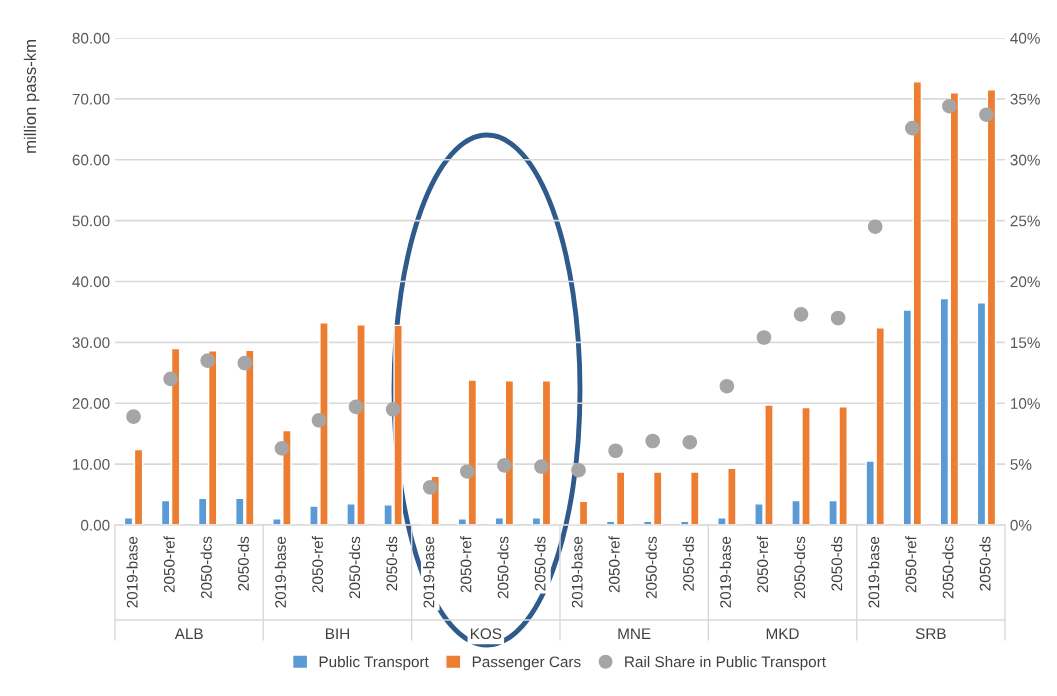  What do you see at coordinates (31, 96) in the screenshot?
I see `y-axis-title: million pass-km` at bounding box center [31, 96].